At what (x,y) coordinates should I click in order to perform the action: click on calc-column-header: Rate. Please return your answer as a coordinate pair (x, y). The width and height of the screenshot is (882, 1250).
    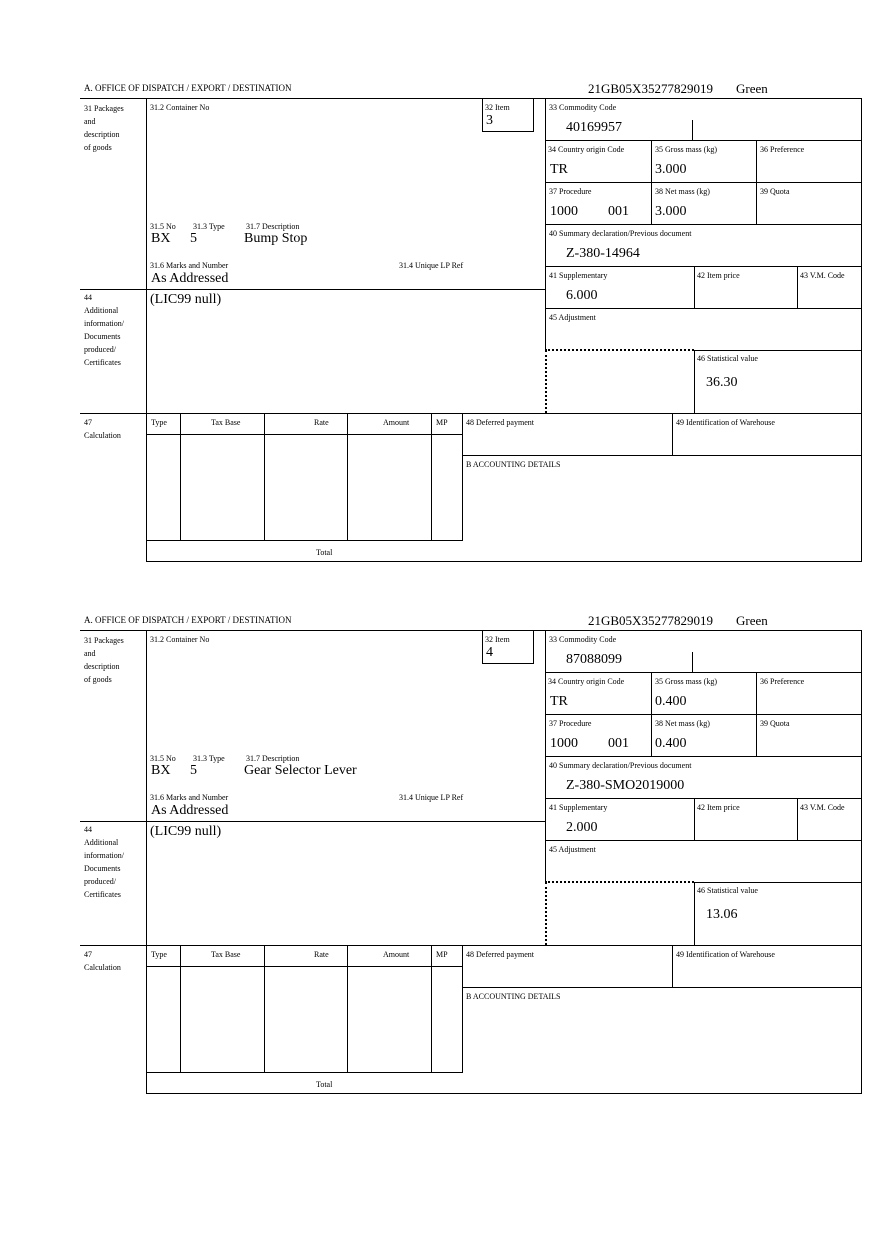
    Looking at the image, I should click on (321, 954).